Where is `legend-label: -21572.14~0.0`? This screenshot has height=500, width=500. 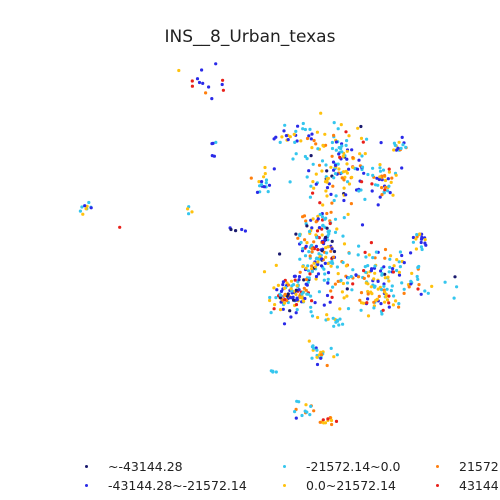 legend-label: -21572.14~0.0 is located at coordinates (353, 466).